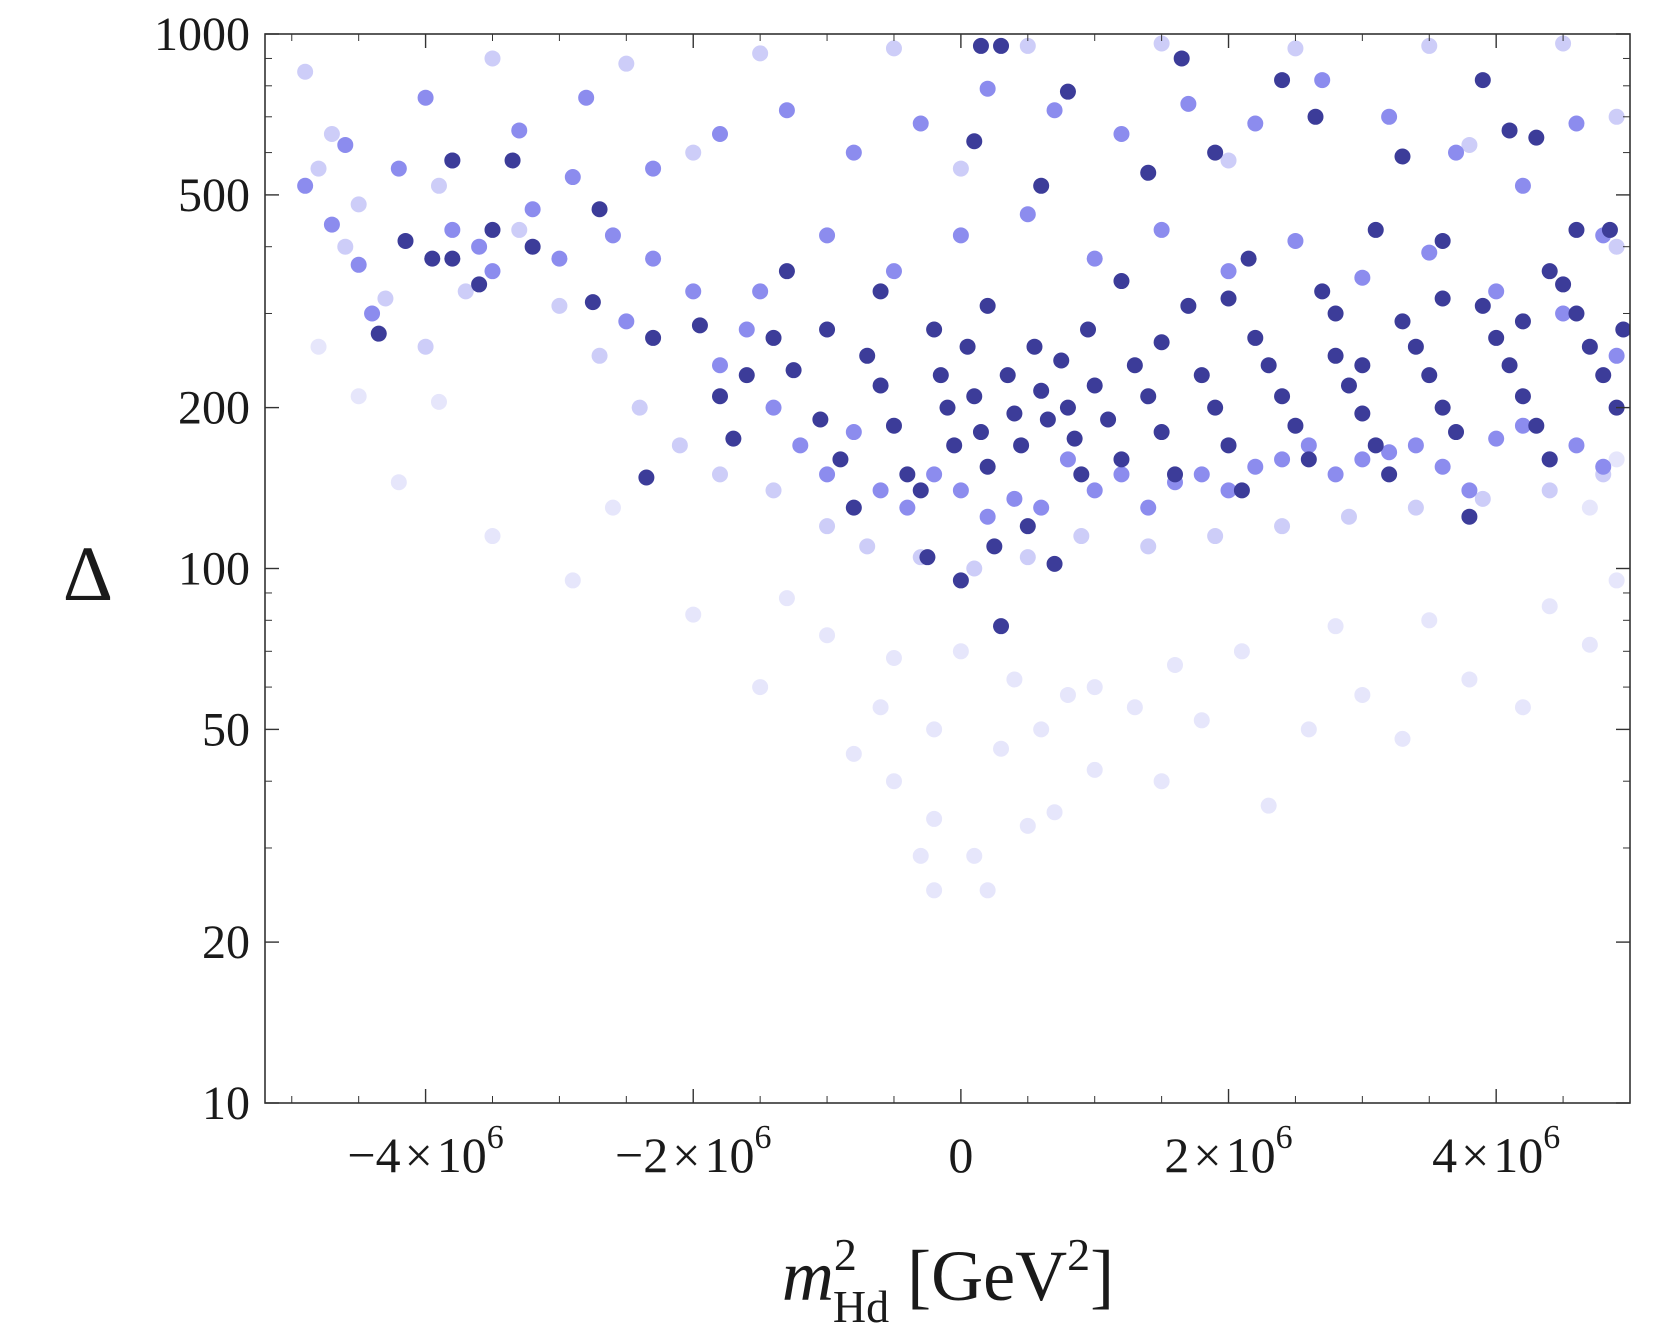 Image resolution: width=1667 pixels, height=1327 pixels. What do you see at coordinates (373, 1155) in the screenshot?
I see `x-tick-mantissa: −4` at bounding box center [373, 1155].